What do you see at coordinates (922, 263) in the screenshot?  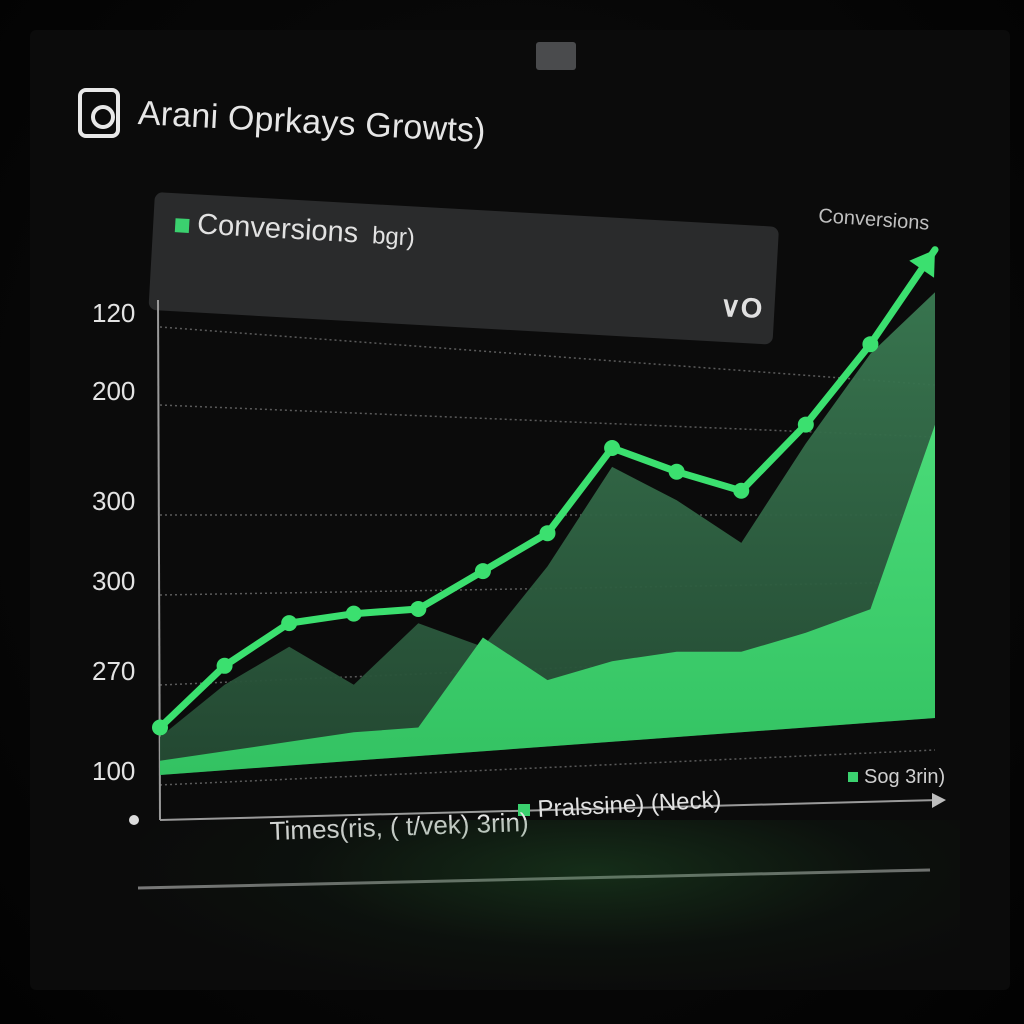 I see `trend-arrow-icon` at bounding box center [922, 263].